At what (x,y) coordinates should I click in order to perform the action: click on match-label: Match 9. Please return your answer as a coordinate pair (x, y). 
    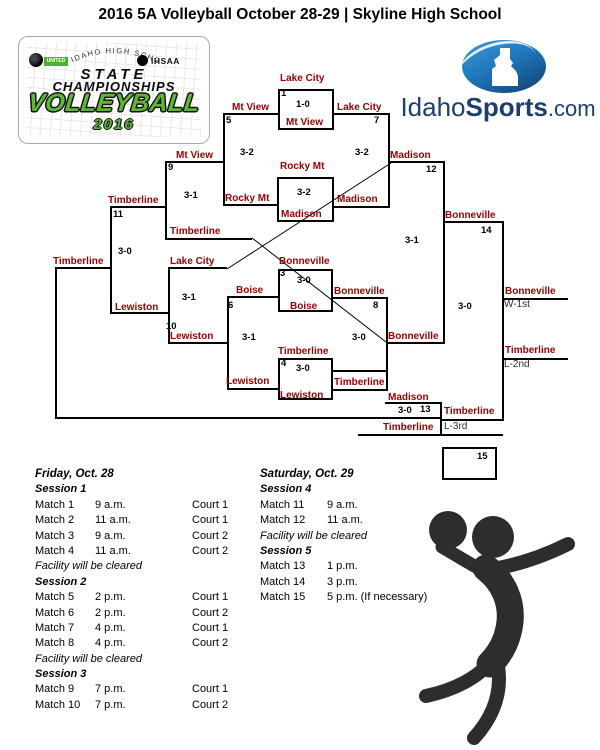
    Looking at the image, I should click on (55, 689).